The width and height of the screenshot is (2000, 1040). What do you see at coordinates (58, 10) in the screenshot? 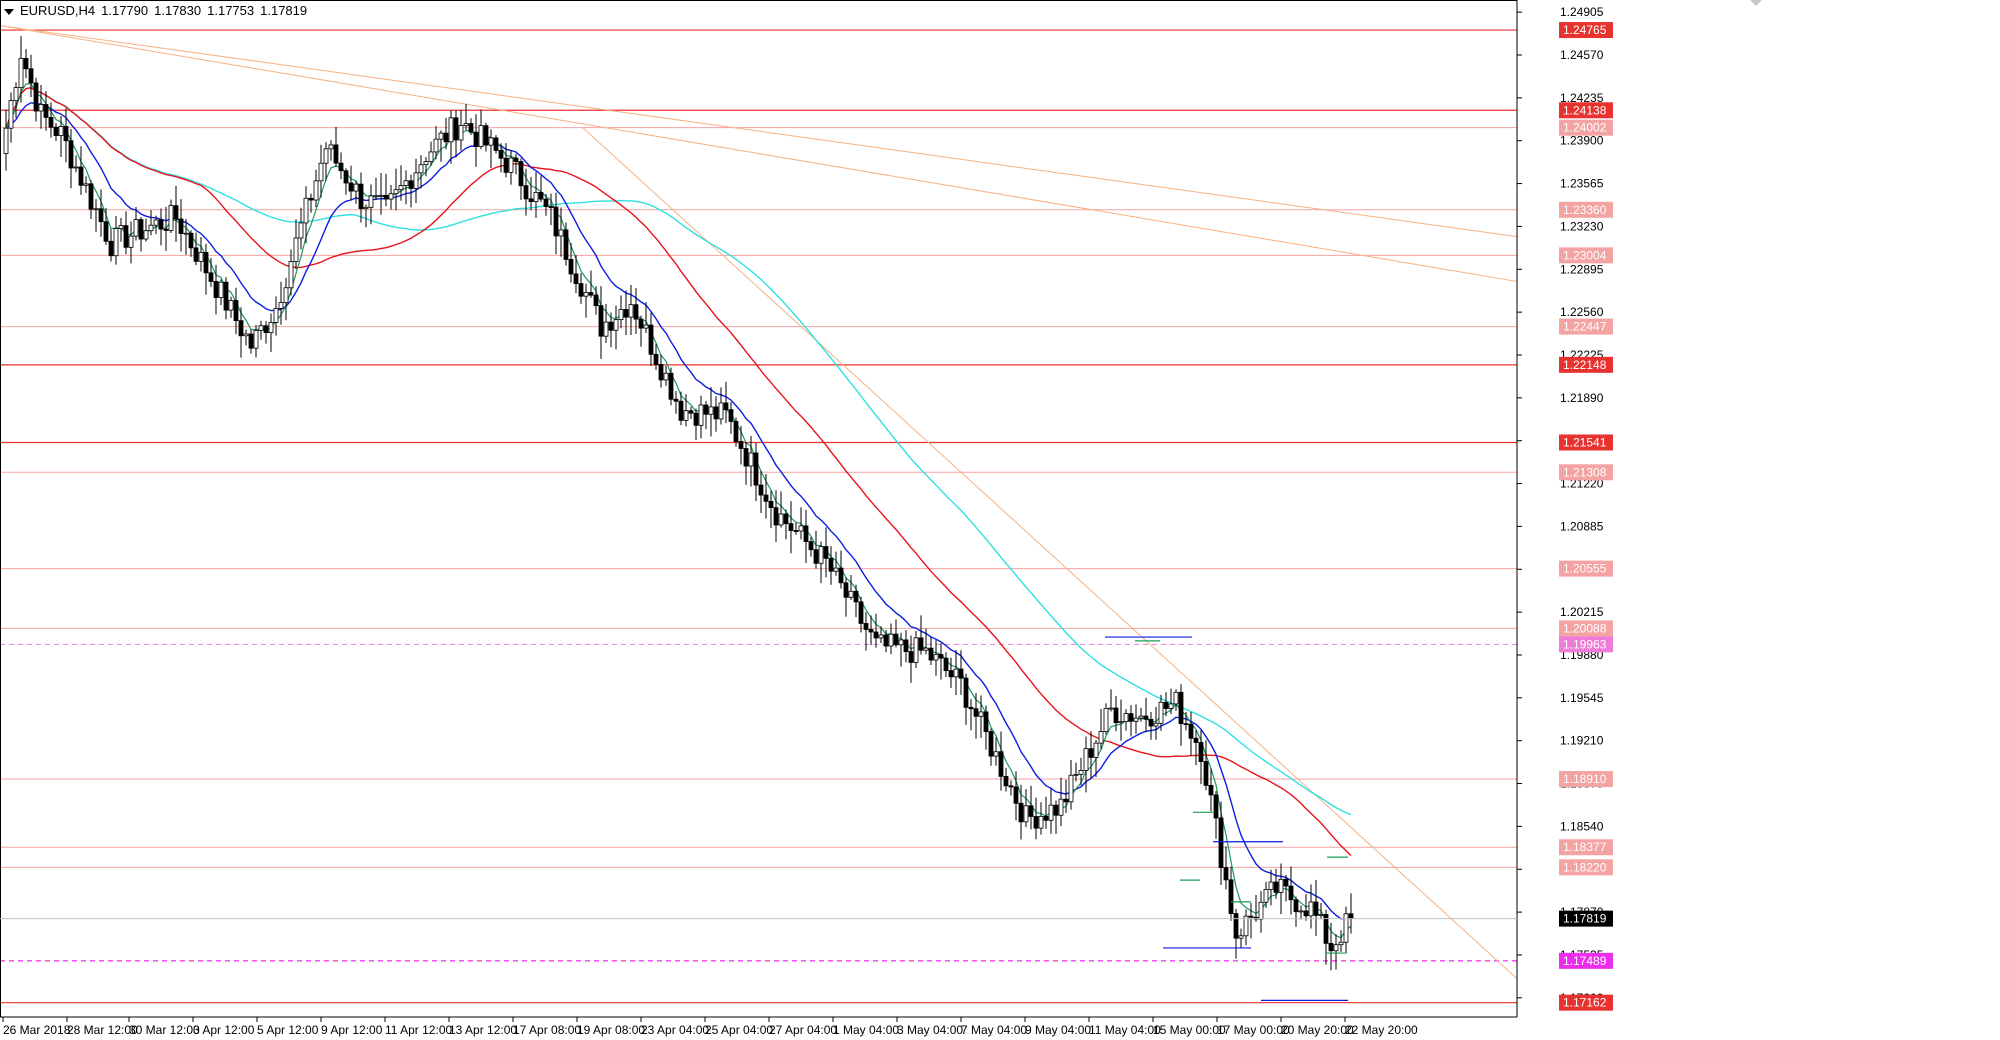
I see `symbol-label: EURUSD,H4` at bounding box center [58, 10].